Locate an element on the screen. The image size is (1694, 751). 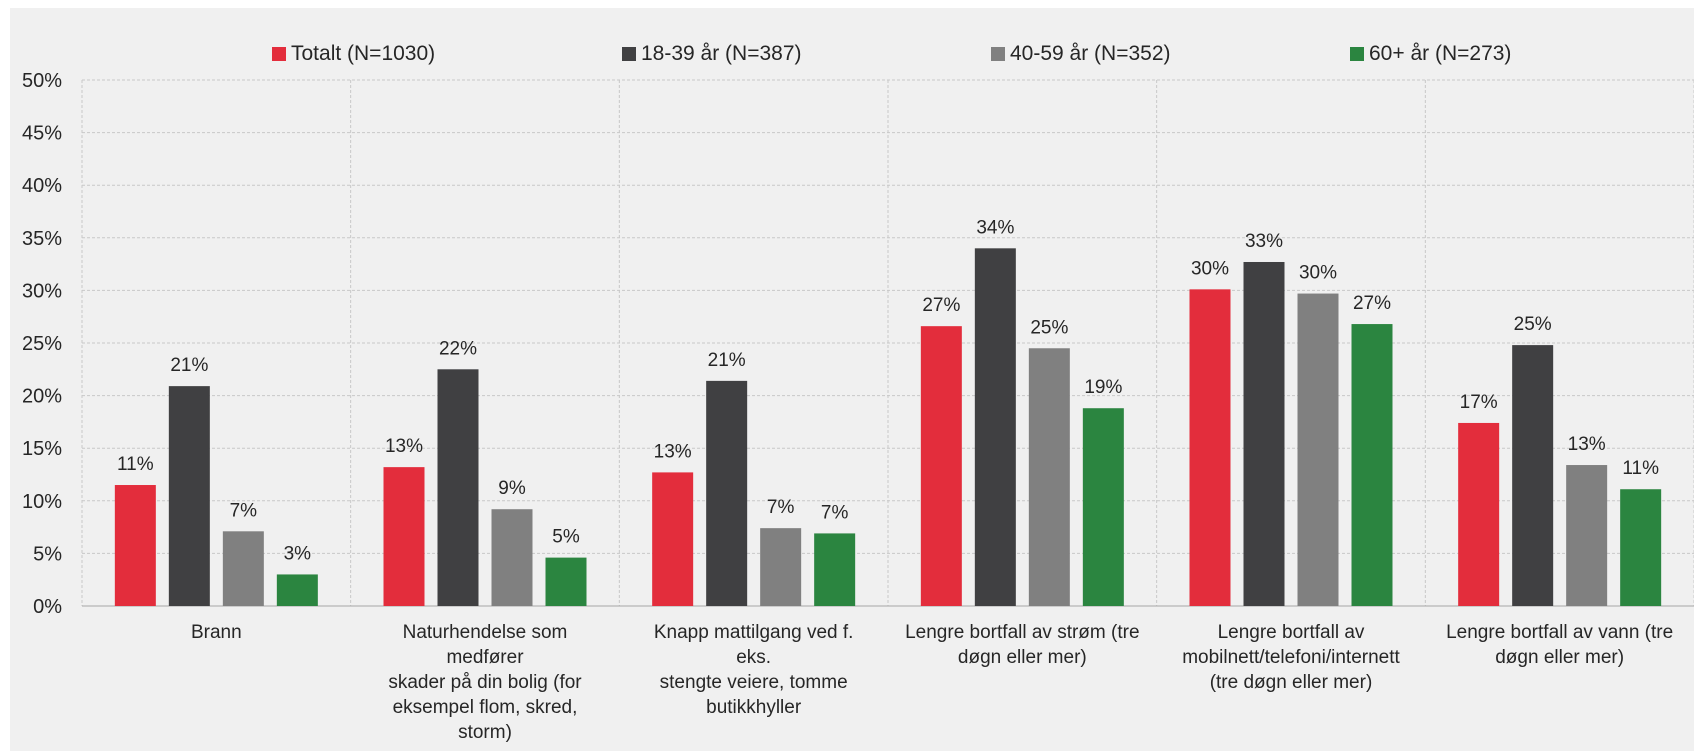
y-tick-label: 40% is located at coordinates (42, 186).